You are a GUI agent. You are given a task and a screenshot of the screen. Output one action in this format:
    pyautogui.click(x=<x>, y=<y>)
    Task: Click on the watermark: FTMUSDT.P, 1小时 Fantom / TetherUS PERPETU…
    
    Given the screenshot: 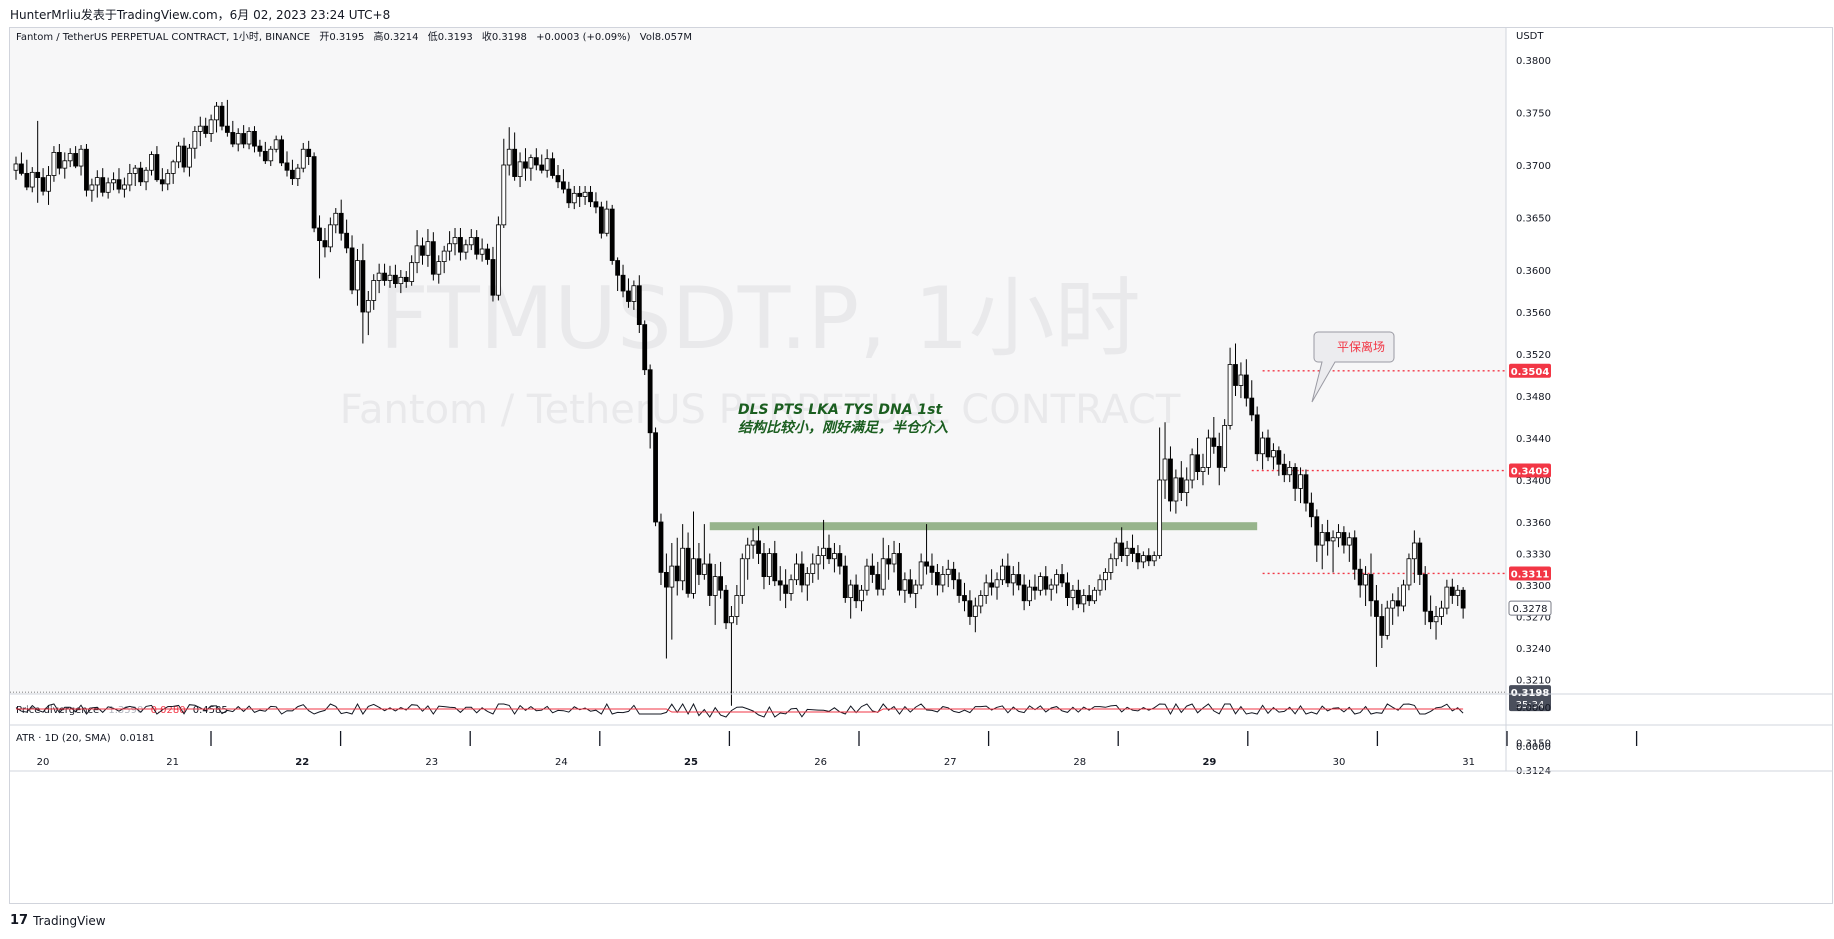 What is the action you would take?
    pyautogui.click(x=760, y=351)
    